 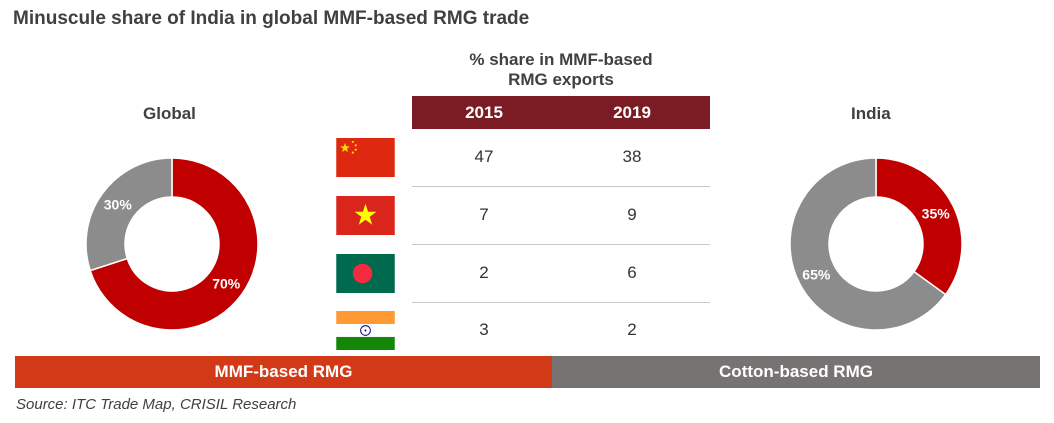 I want to click on year-header-bar: 2015 2019, so click(x=561, y=112).